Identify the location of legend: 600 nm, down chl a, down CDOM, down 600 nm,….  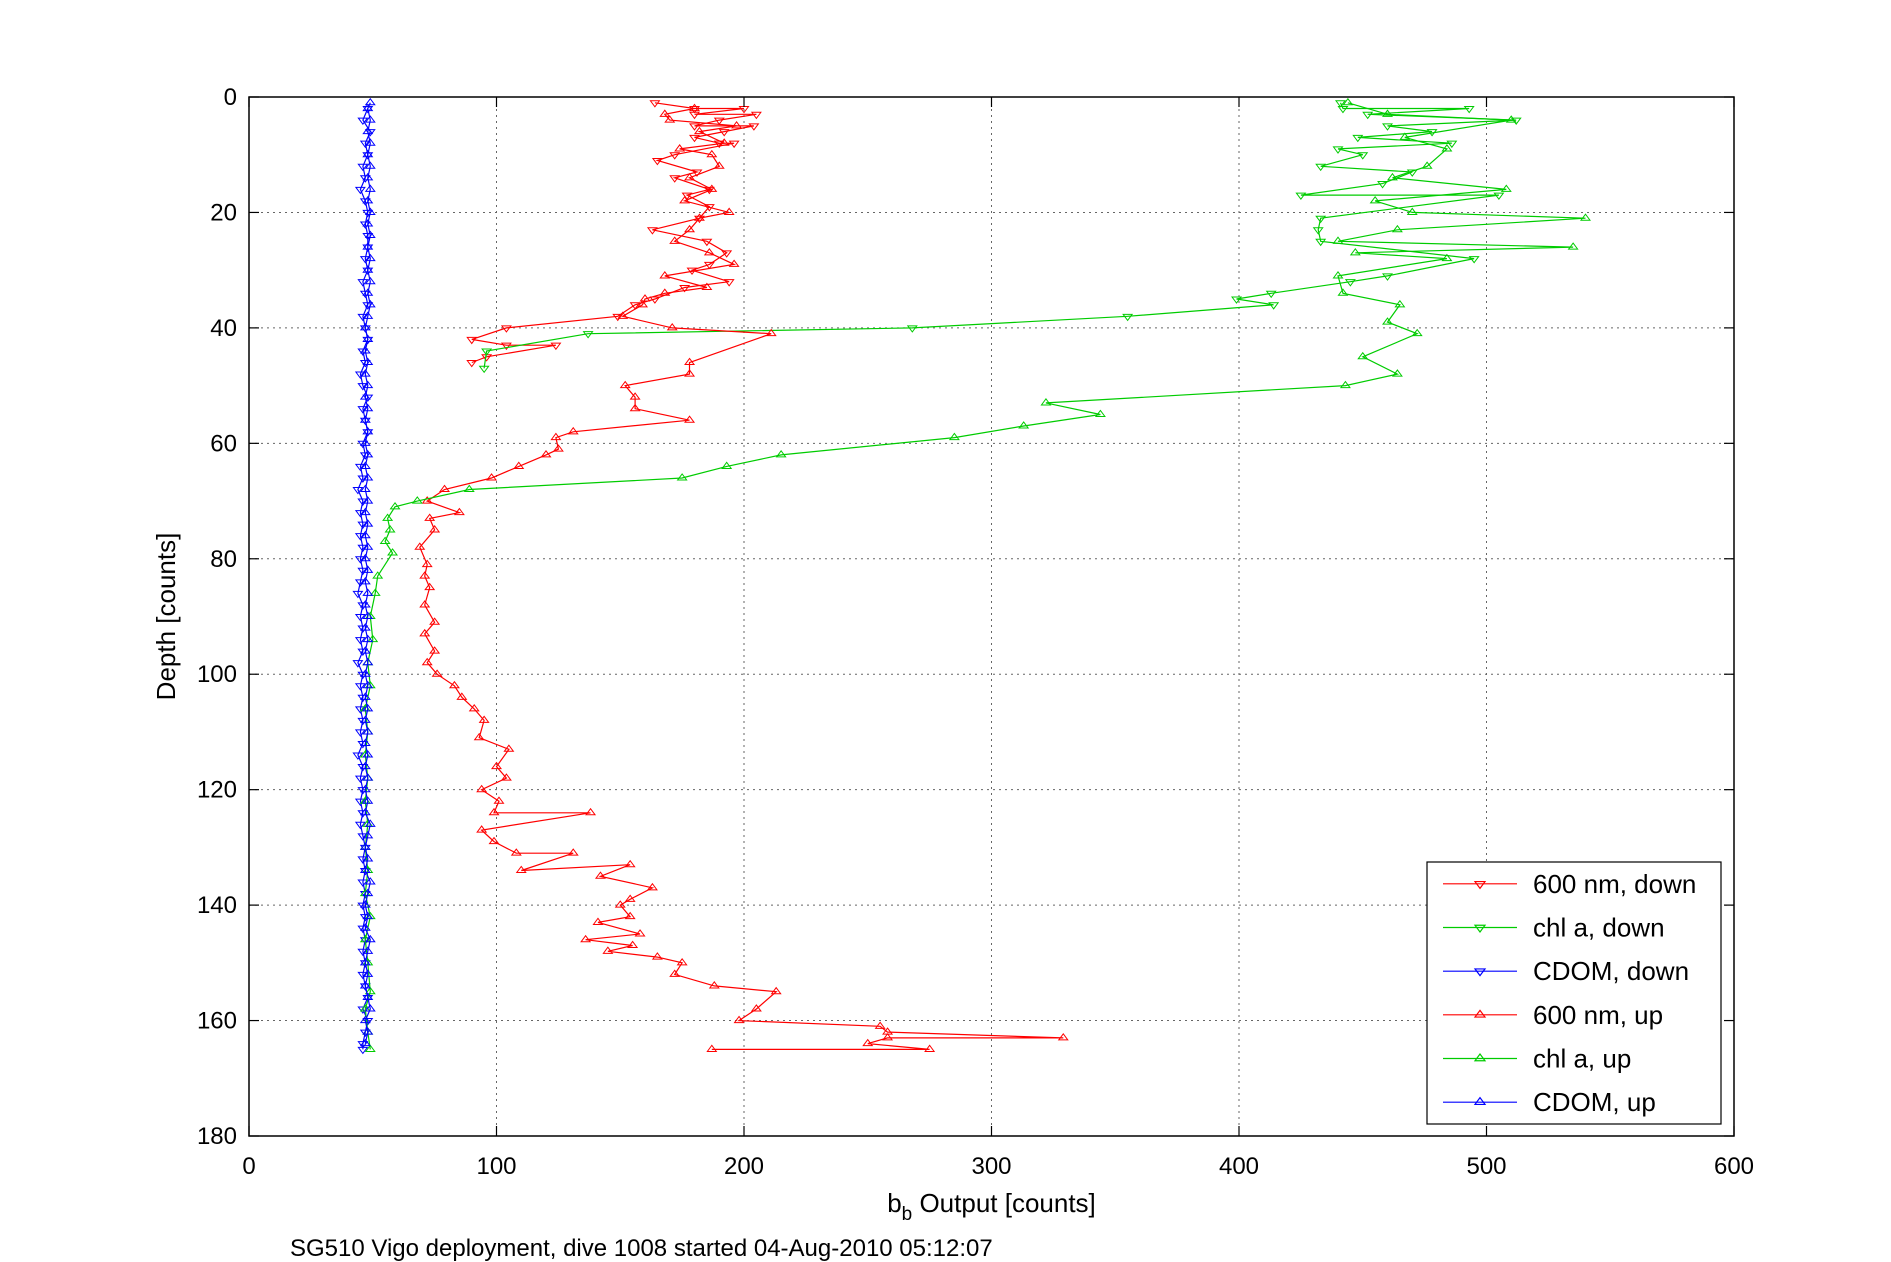
(1574, 993).